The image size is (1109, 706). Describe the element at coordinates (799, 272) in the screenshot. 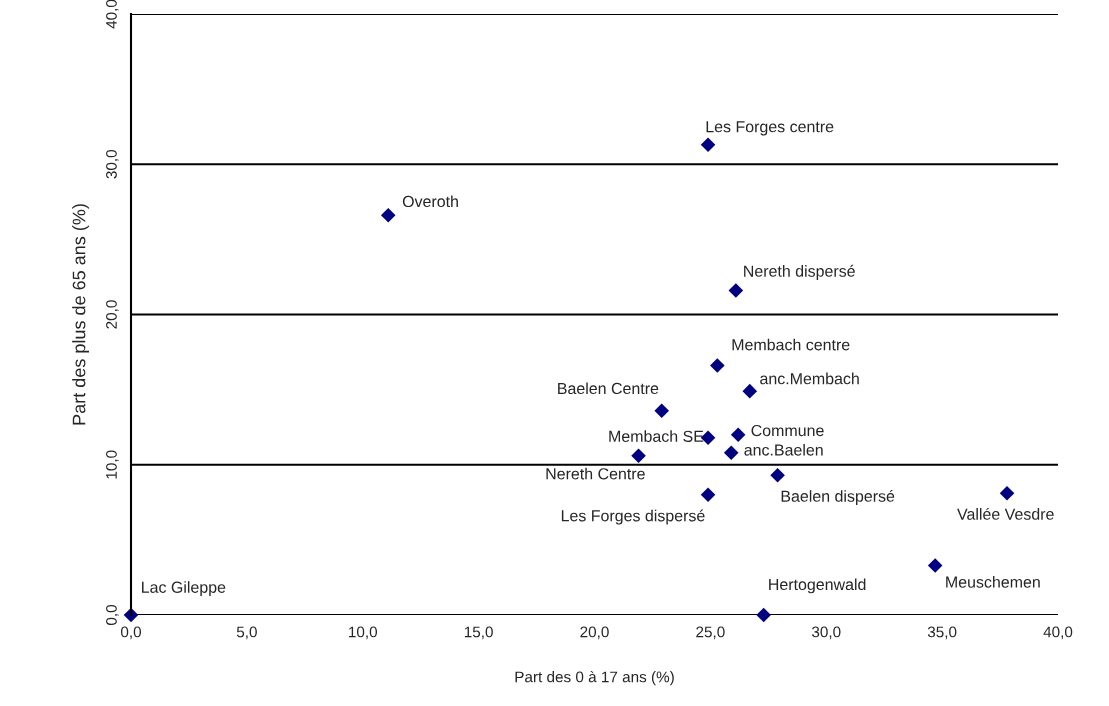

I see `annotation: Nereth dispersé` at that location.